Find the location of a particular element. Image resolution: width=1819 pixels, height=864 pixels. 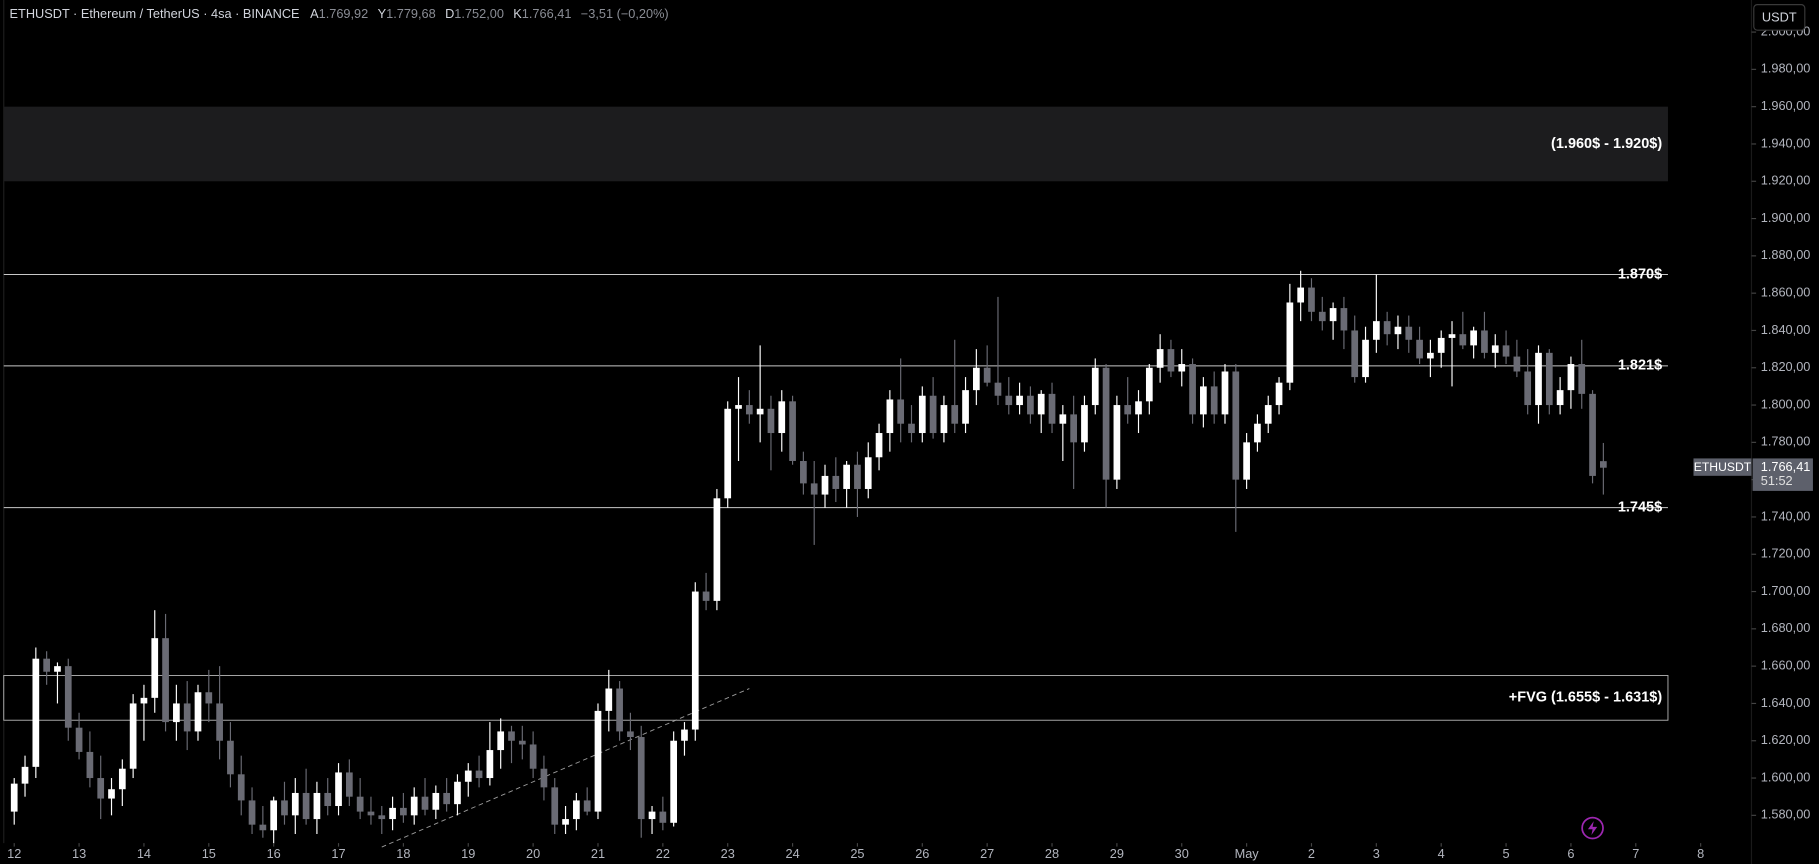

x-tick-label: 17 is located at coordinates (338, 853).